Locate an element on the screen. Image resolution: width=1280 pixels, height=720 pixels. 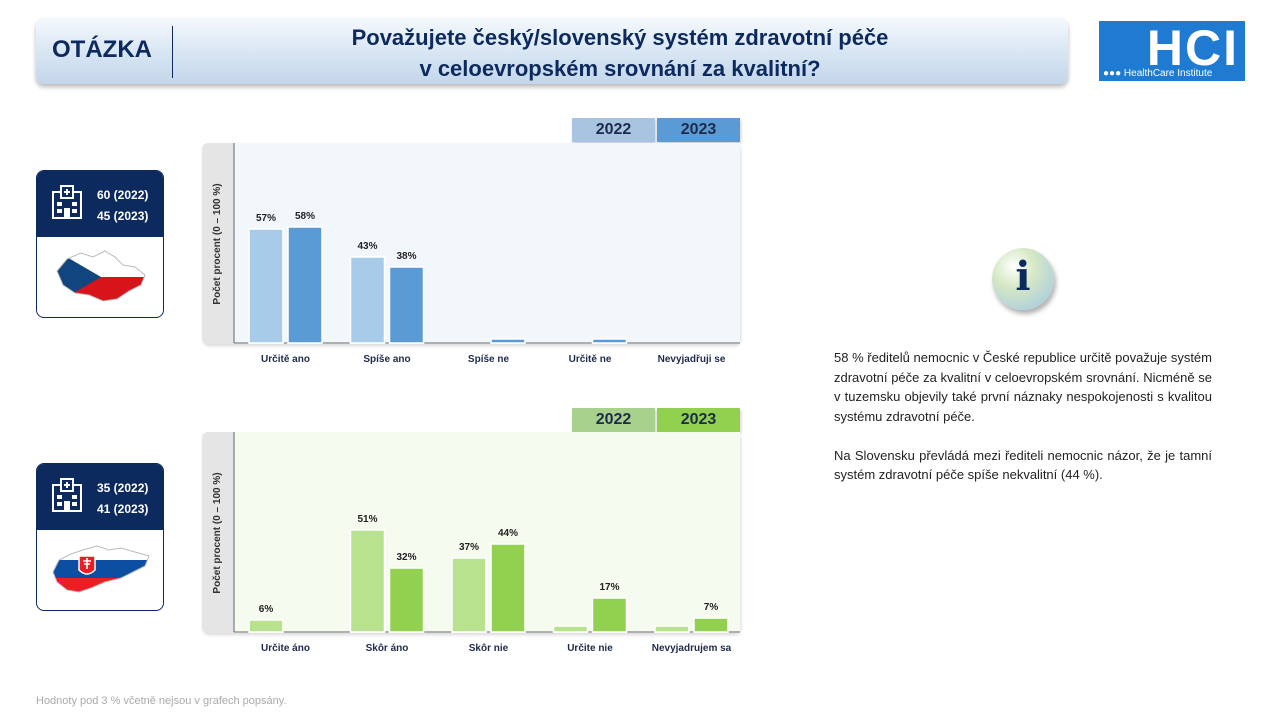
respondents-2022: 60 (2022) is located at coordinates (123, 195).